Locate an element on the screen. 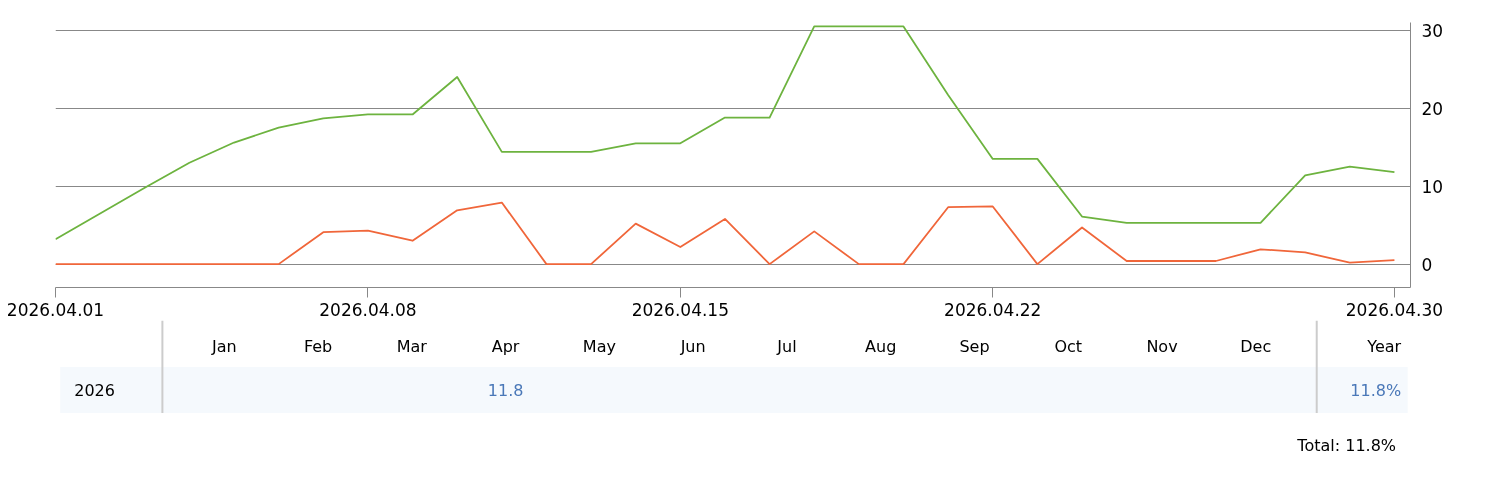 The height and width of the screenshot is (484, 1506). category-label: Oct is located at coordinates (1068, 346).